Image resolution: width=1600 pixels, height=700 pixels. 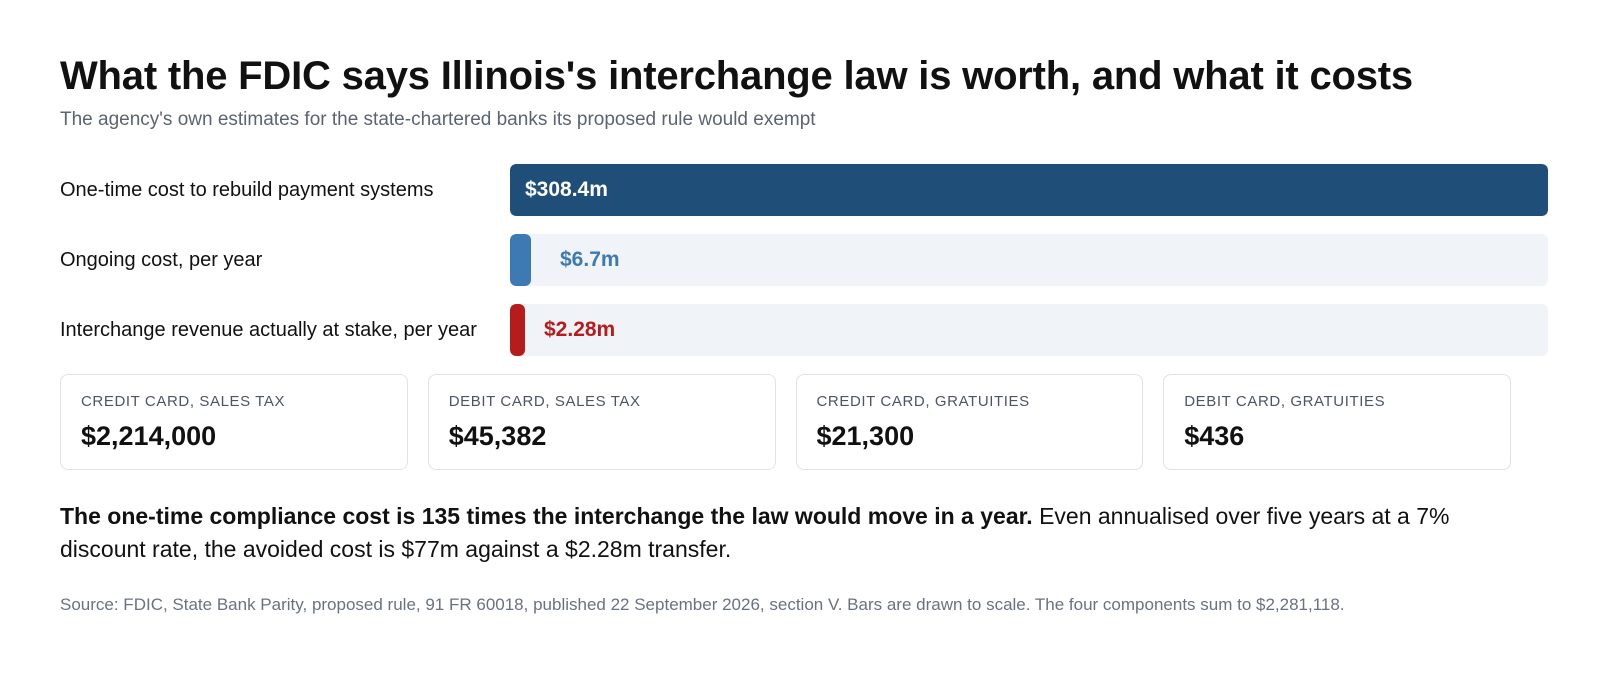 I want to click on component-value: $2,214,000, so click(x=149, y=436).